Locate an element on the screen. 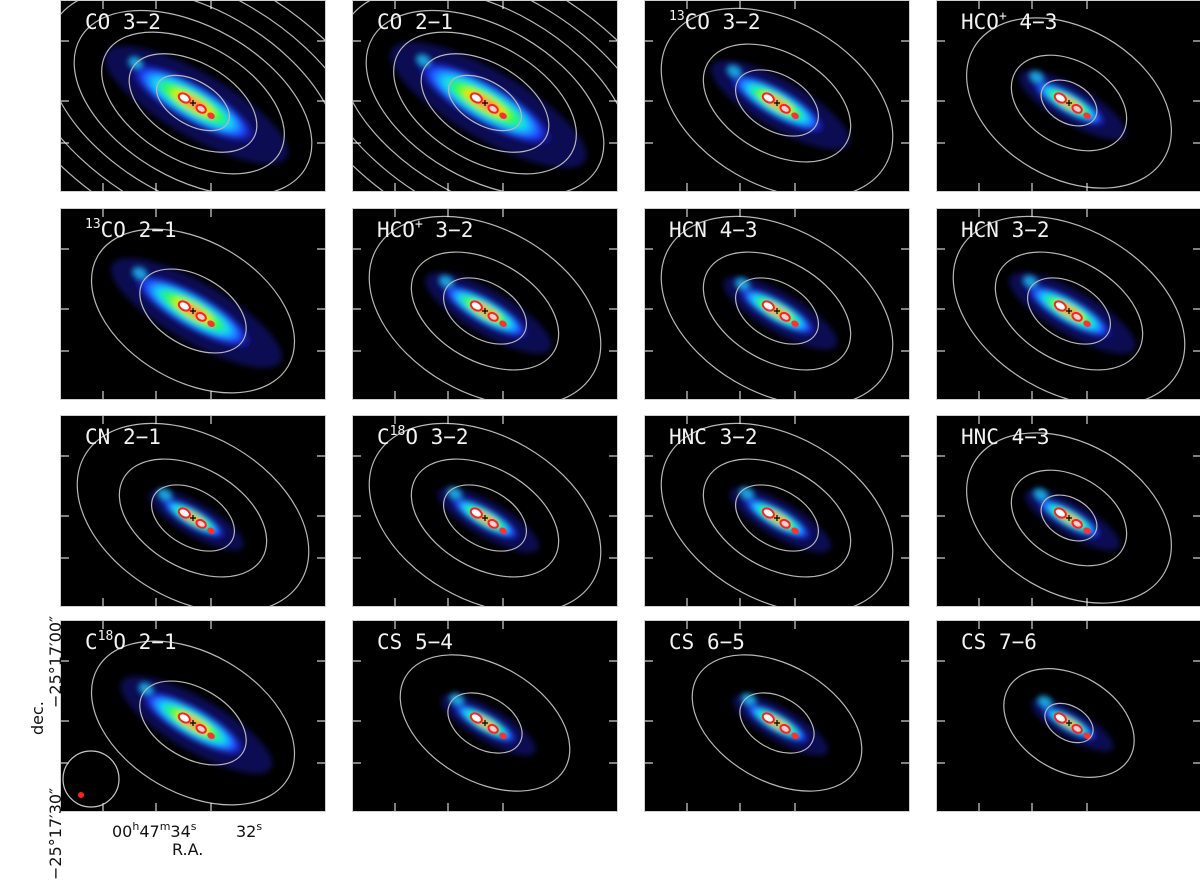 This screenshot has height=880, width=1200. x-axis-label: R.A. is located at coordinates (188, 849).